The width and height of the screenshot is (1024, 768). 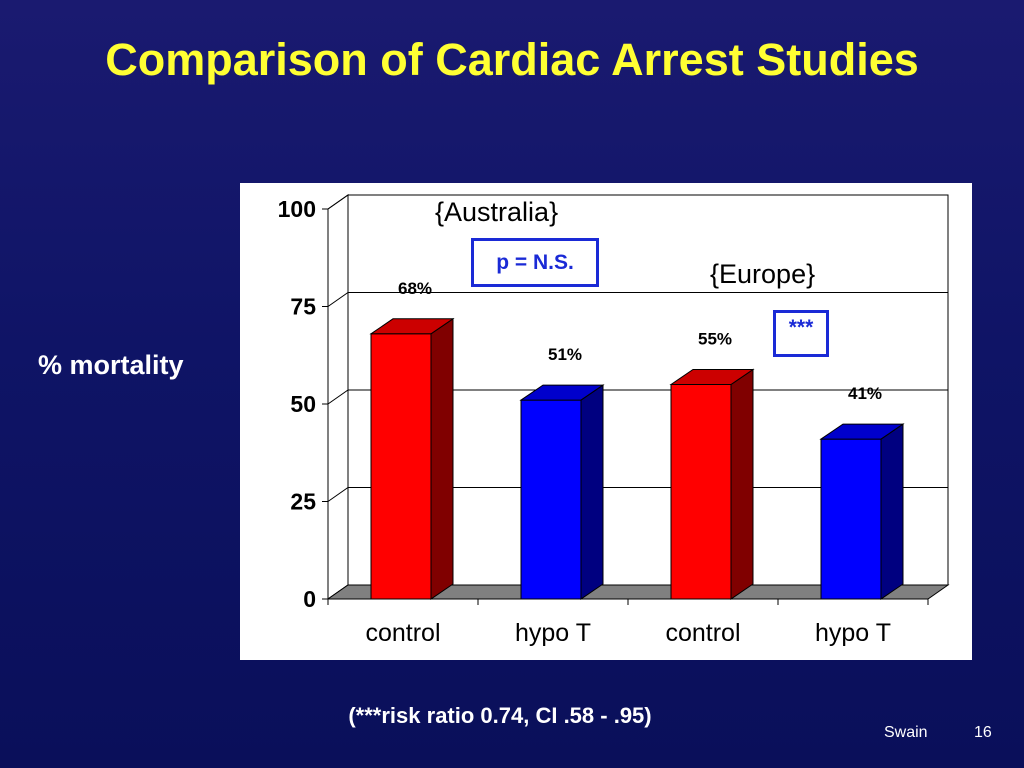 What do you see at coordinates (715, 339) in the screenshot?
I see `data-label: 55%` at bounding box center [715, 339].